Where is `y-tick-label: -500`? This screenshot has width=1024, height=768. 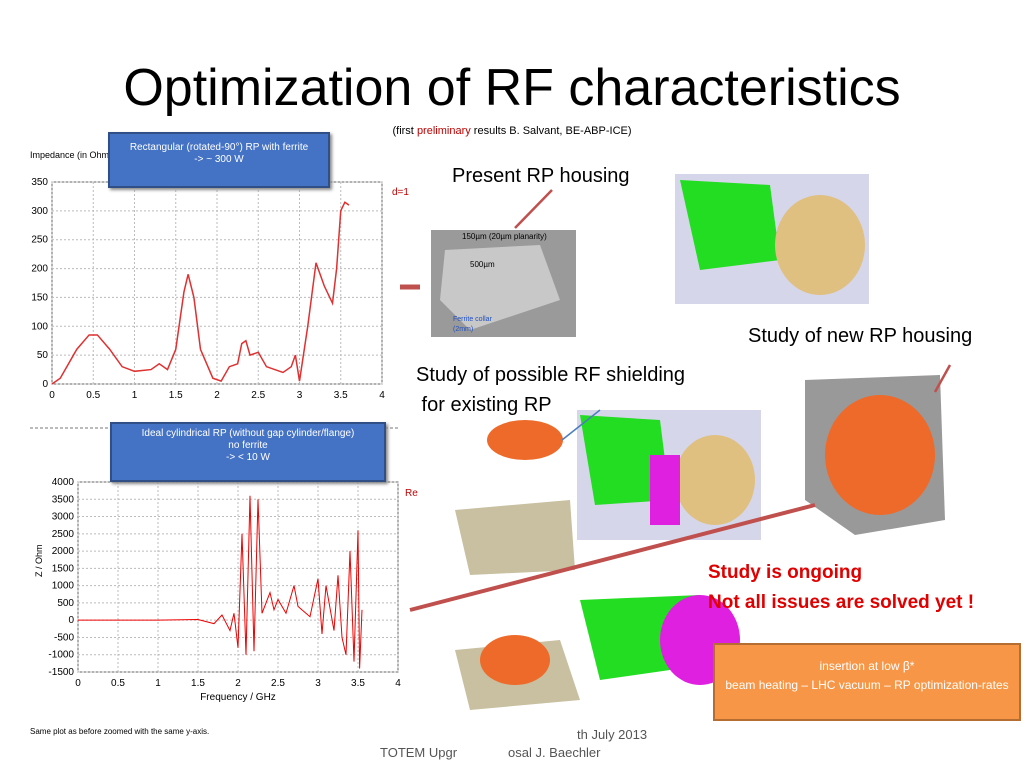
y-tick-label: -500 is located at coordinates (64, 637).